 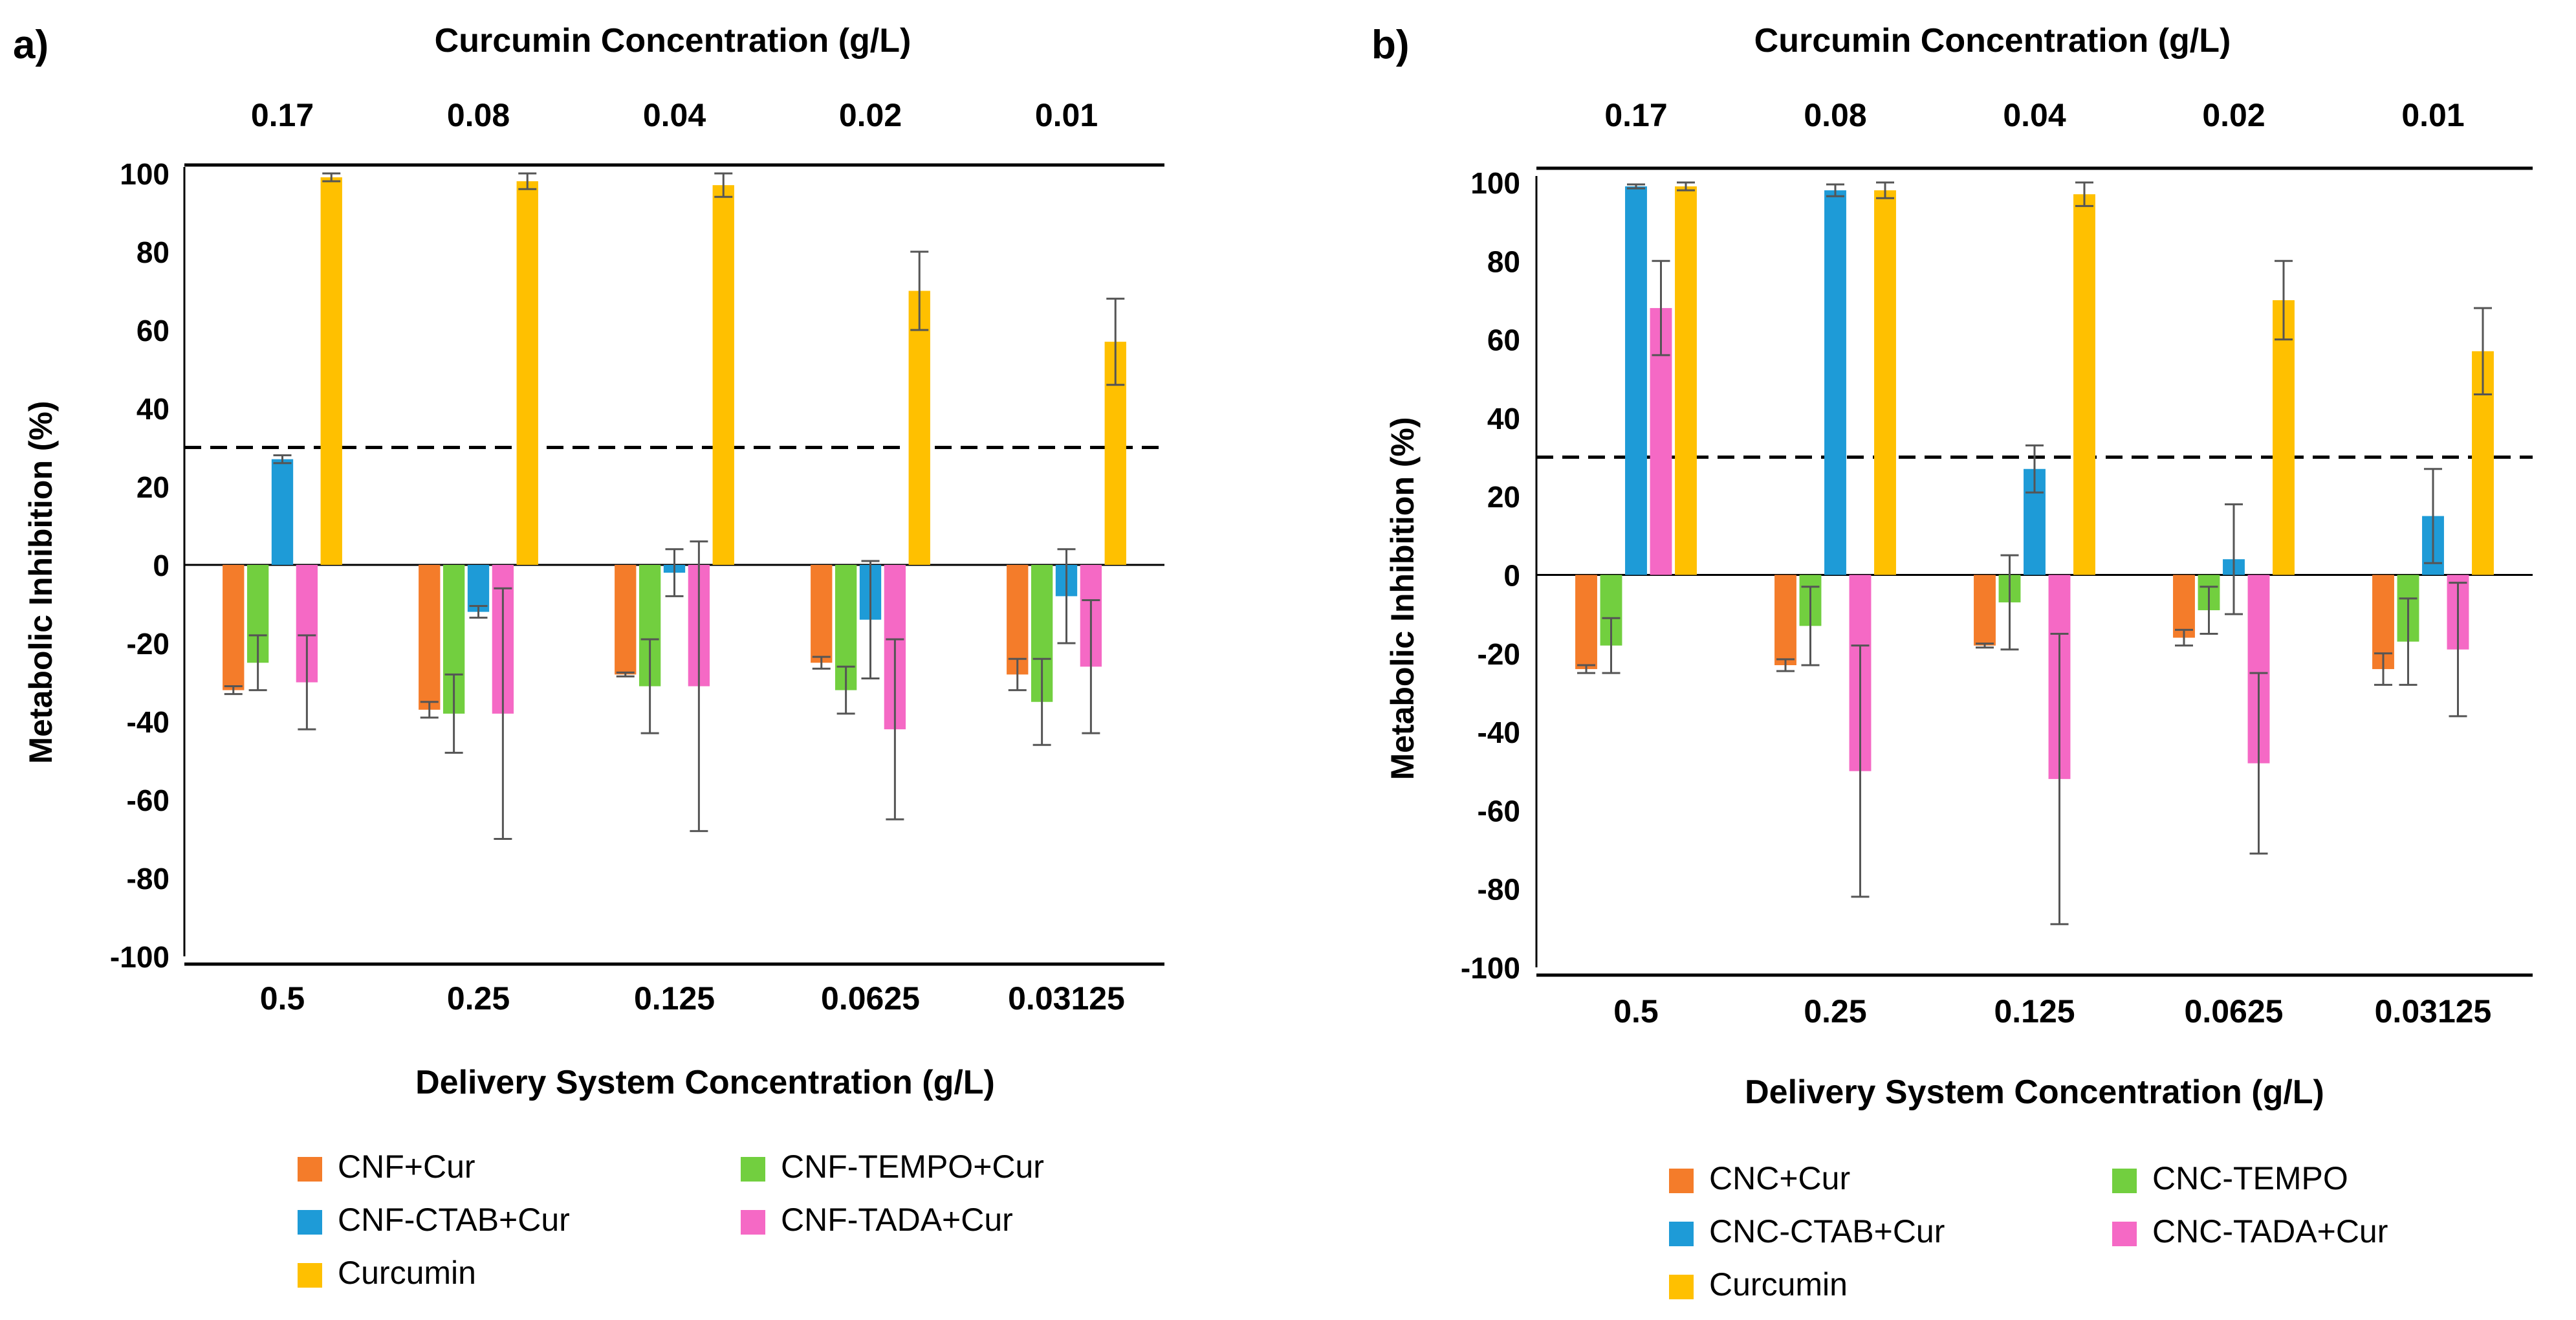 I want to click on legend-label: CNF-TEMPO+Cur, so click(x=912, y=1167).